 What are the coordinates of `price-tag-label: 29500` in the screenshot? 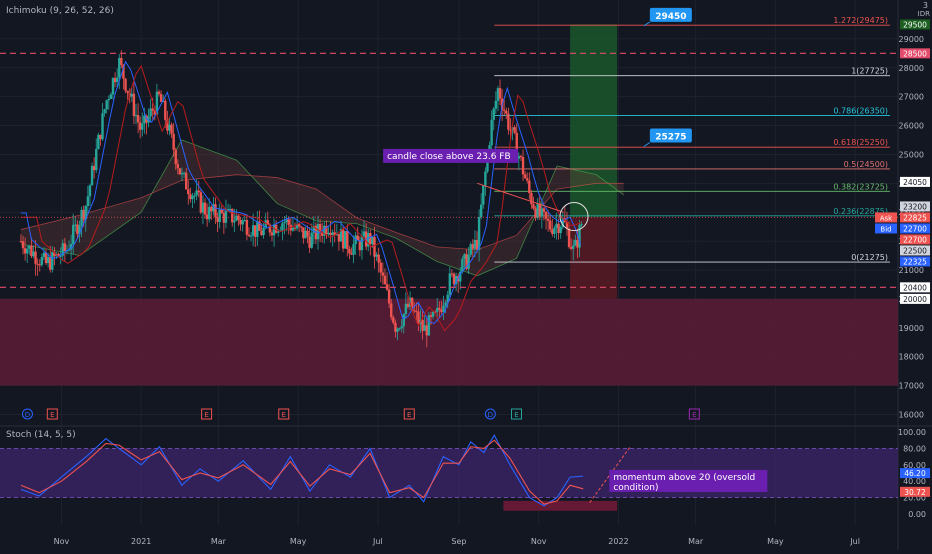 It's located at (915, 24).